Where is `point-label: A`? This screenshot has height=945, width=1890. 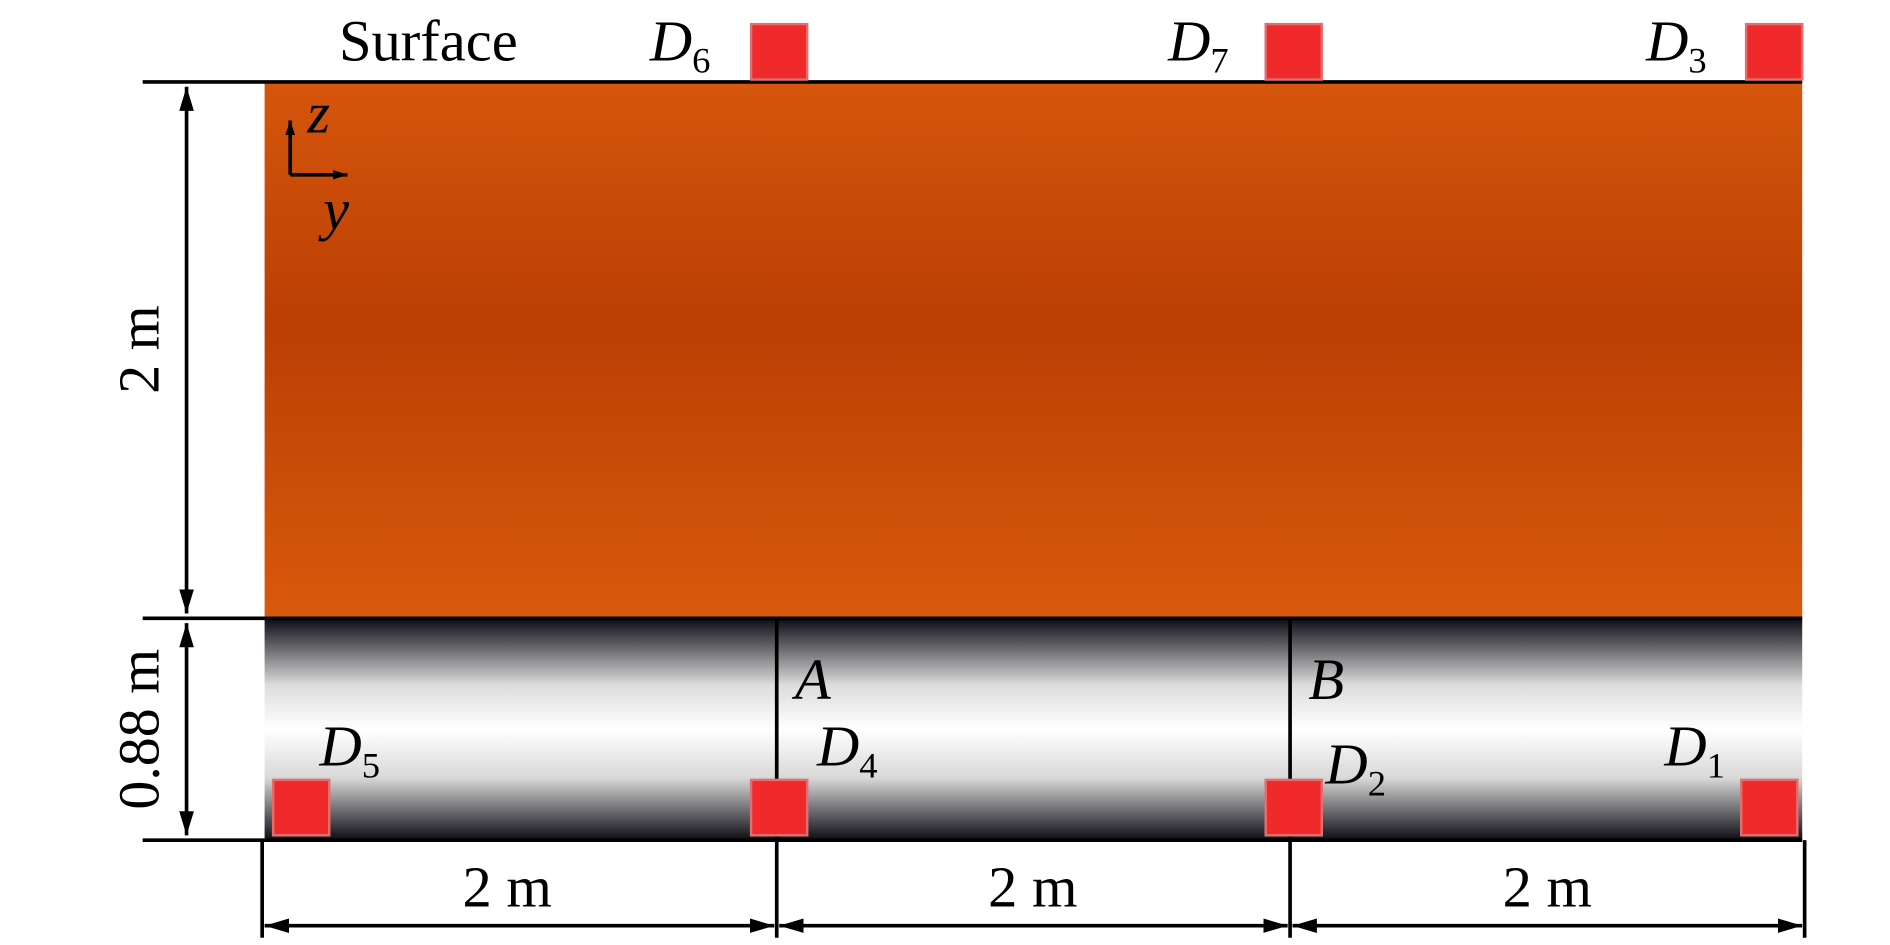 point-label: A is located at coordinates (811, 679).